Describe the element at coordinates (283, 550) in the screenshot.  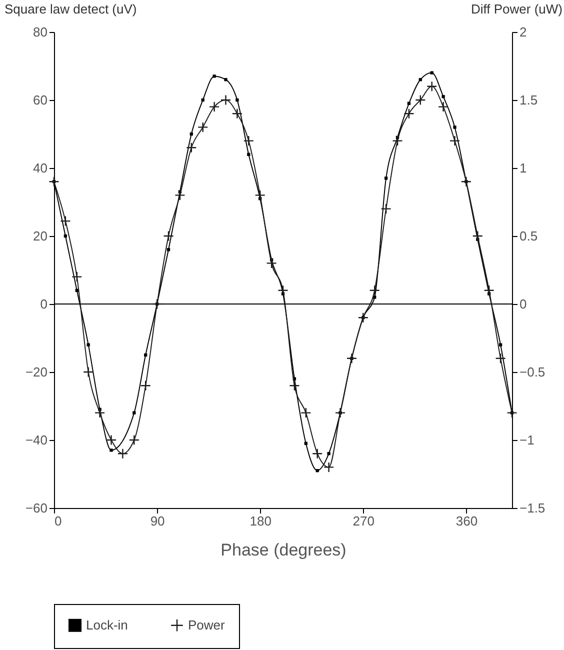
I see `x-axis-title: Phase (degrees)` at that location.